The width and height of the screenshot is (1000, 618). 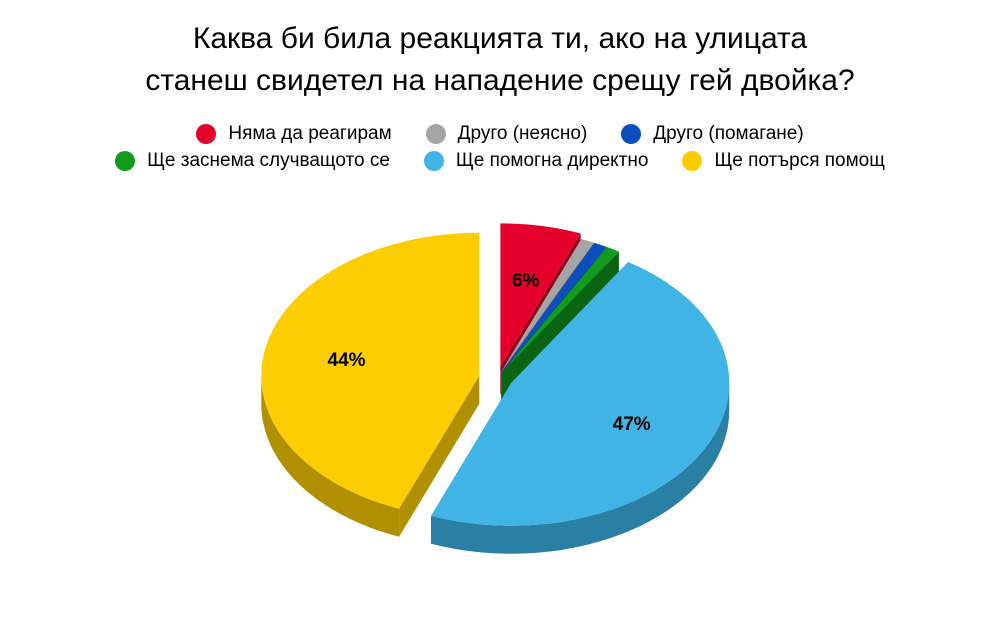 What do you see at coordinates (799, 160) in the screenshot?
I see `legend-label-seek-help: Ще потърся помощ` at bounding box center [799, 160].